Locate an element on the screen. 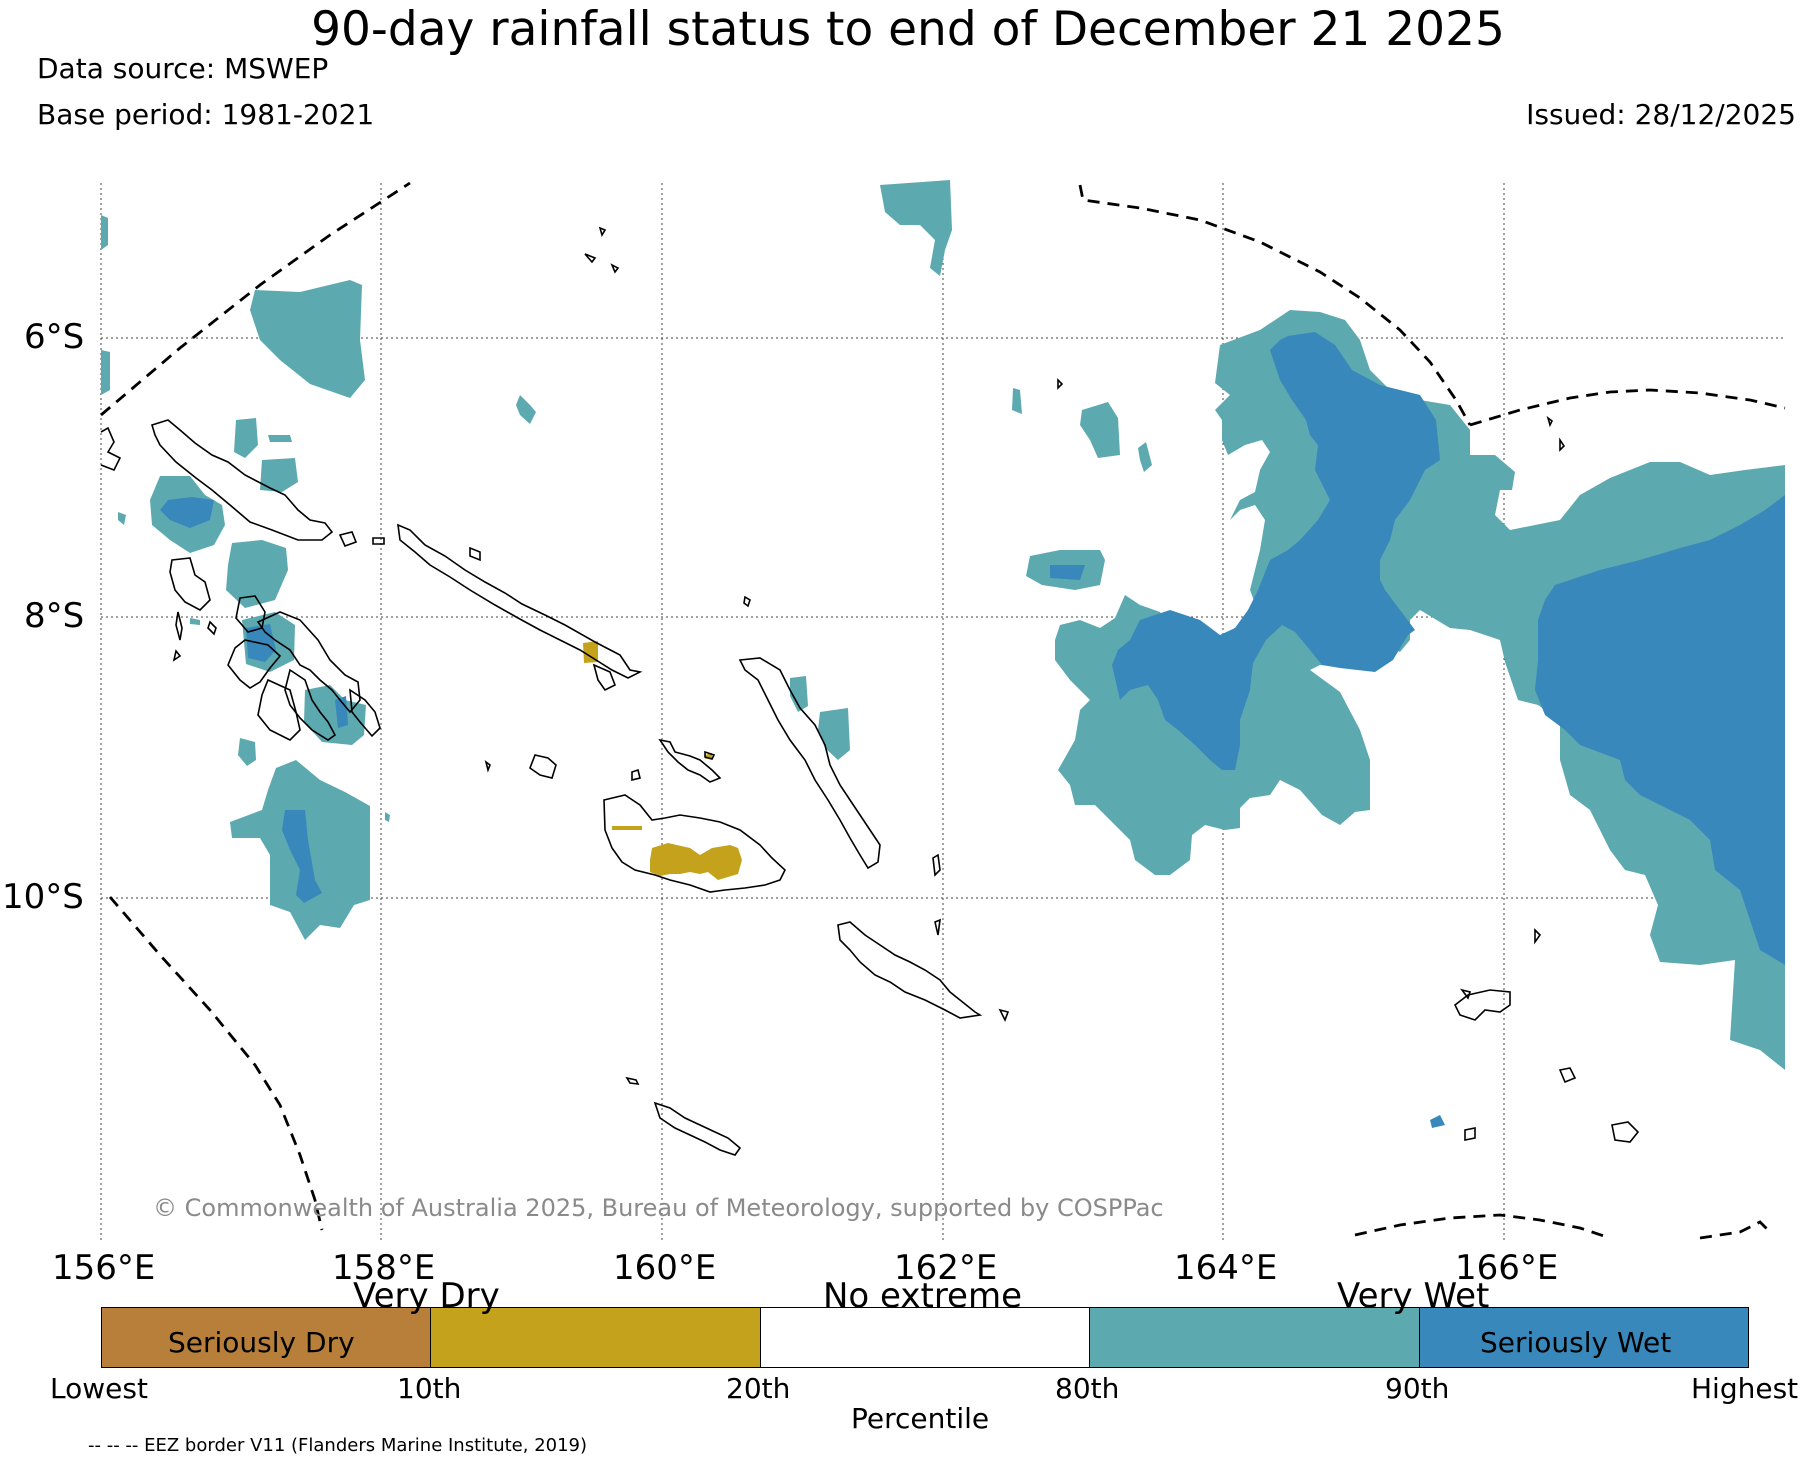 This screenshot has width=1816, height=1460. colorbar-label-seriously-dry: Seriously Dry is located at coordinates (261, 1342).